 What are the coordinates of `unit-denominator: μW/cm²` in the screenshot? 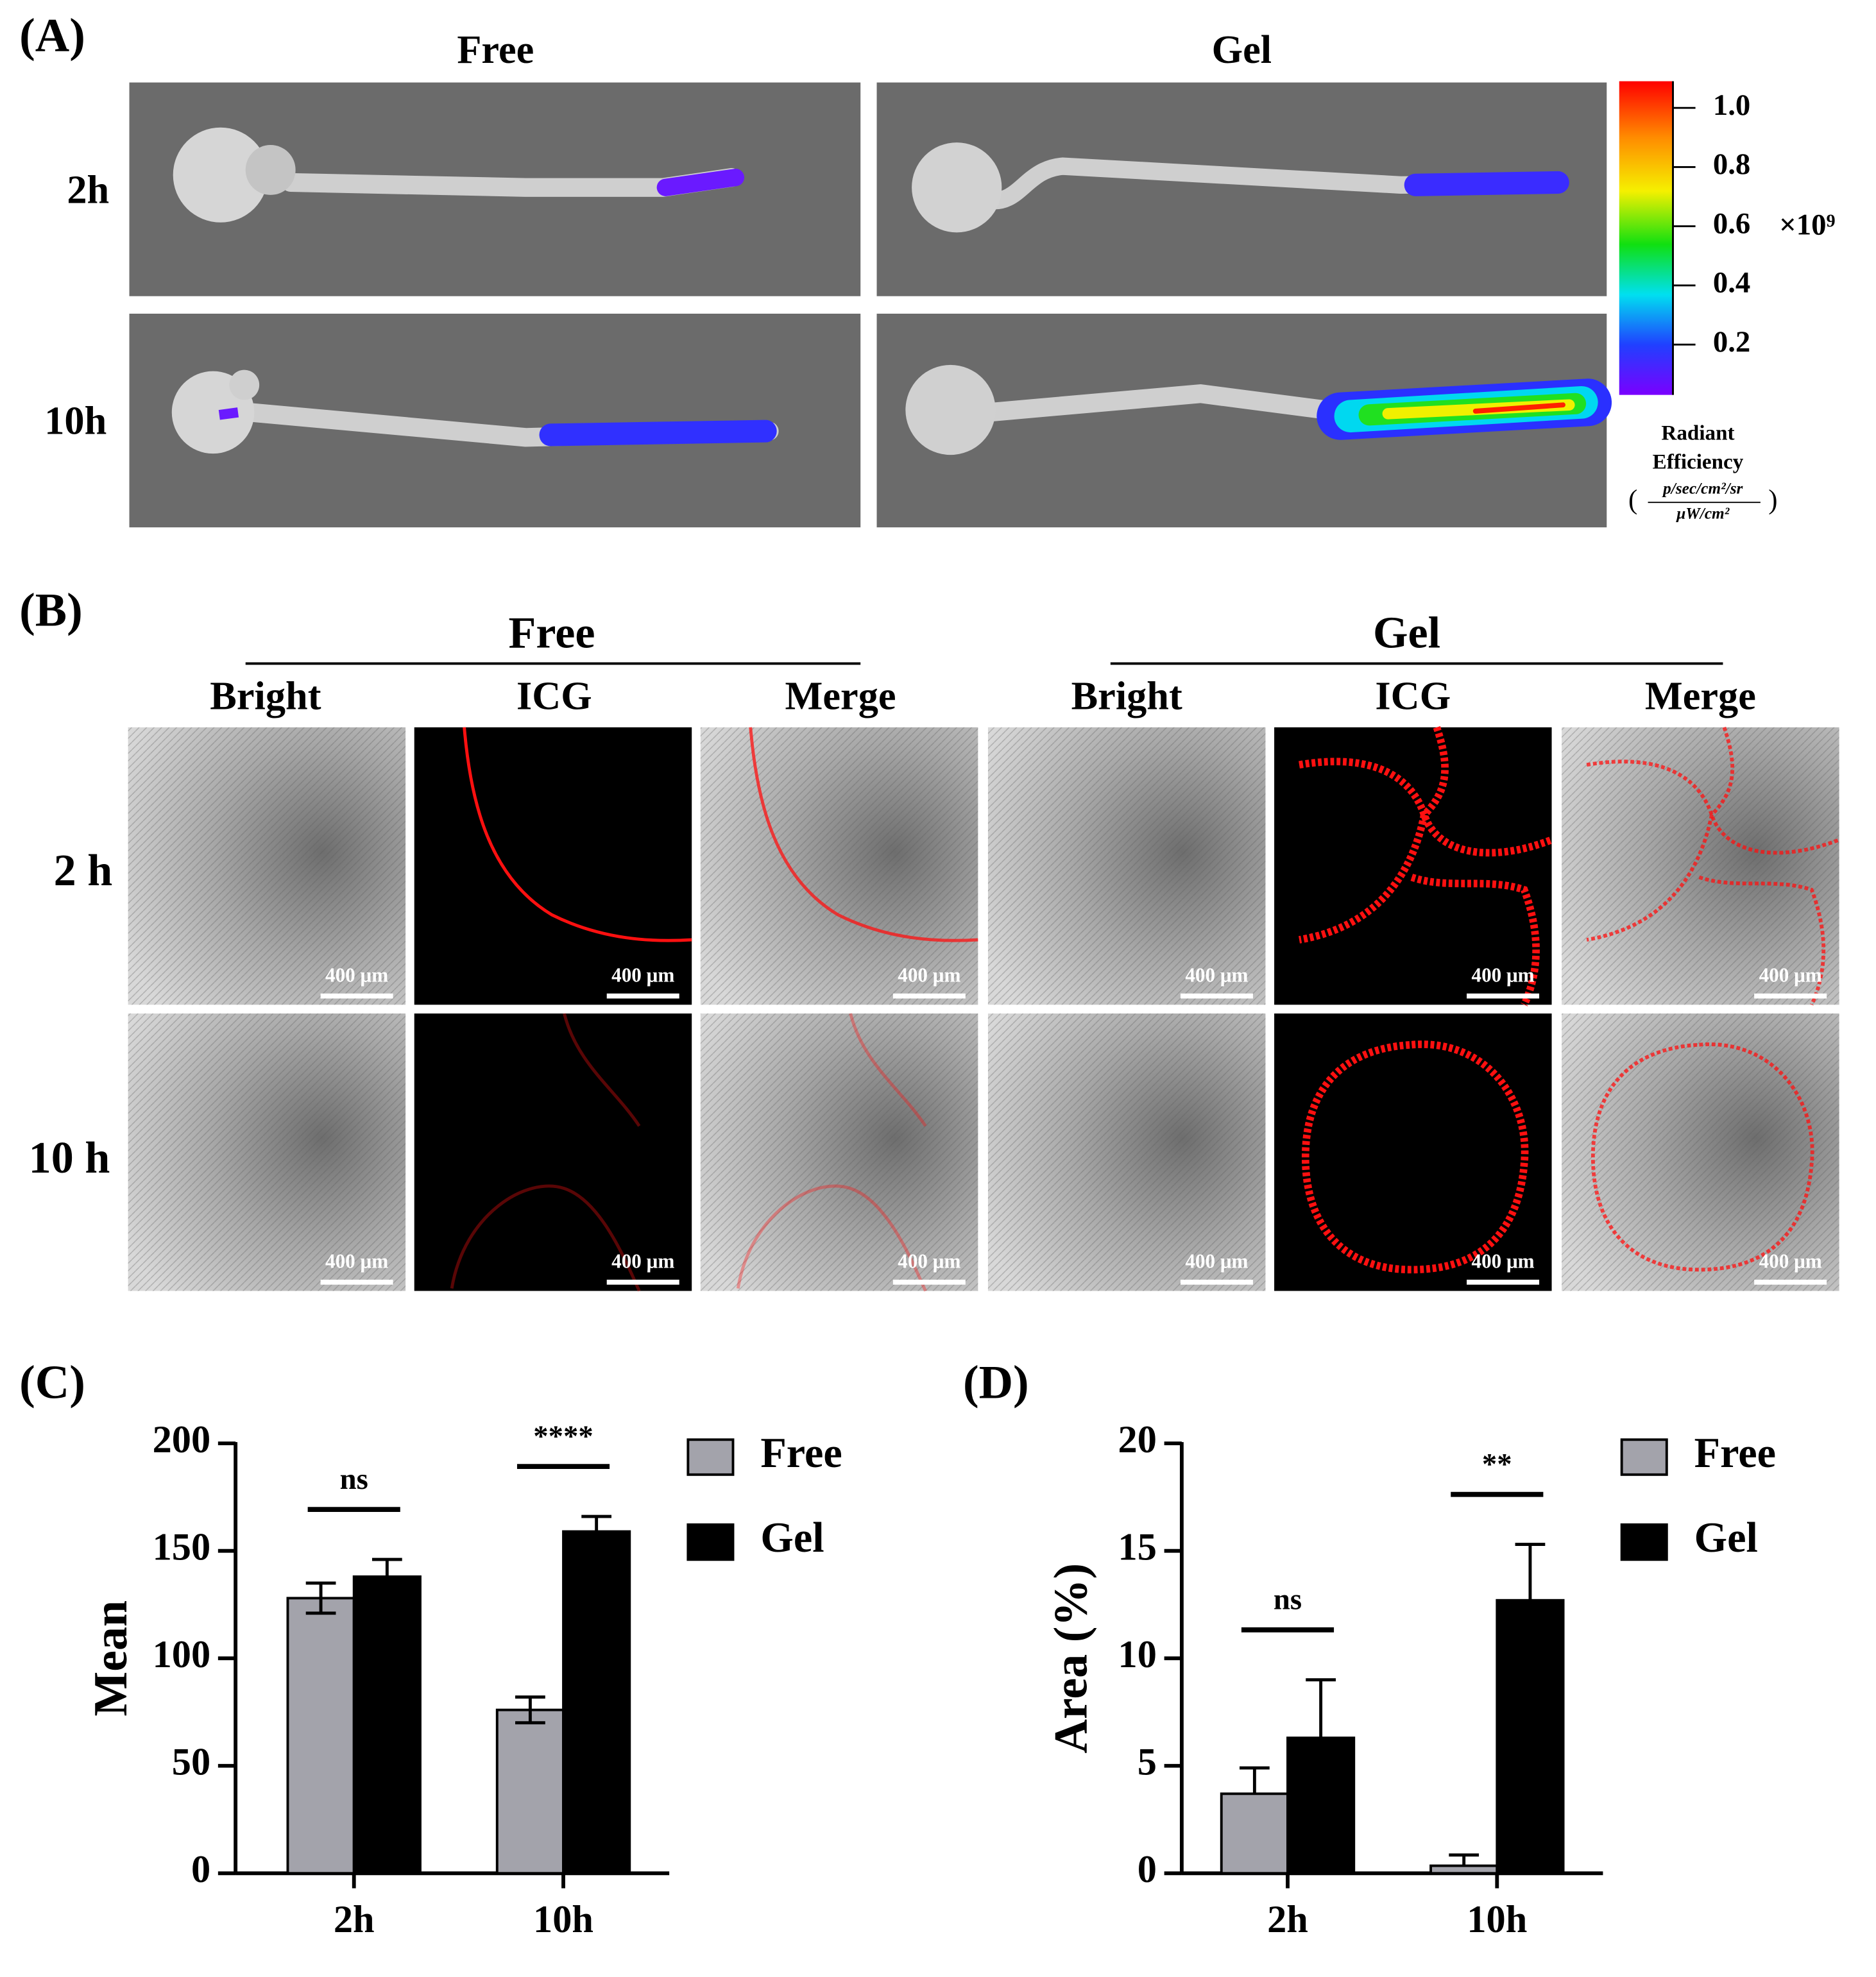 It's located at (1702, 513).